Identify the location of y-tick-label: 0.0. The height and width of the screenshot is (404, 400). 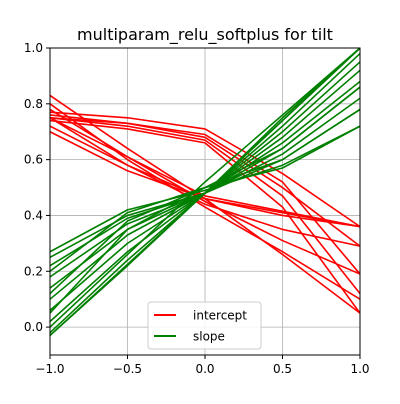
(33, 327).